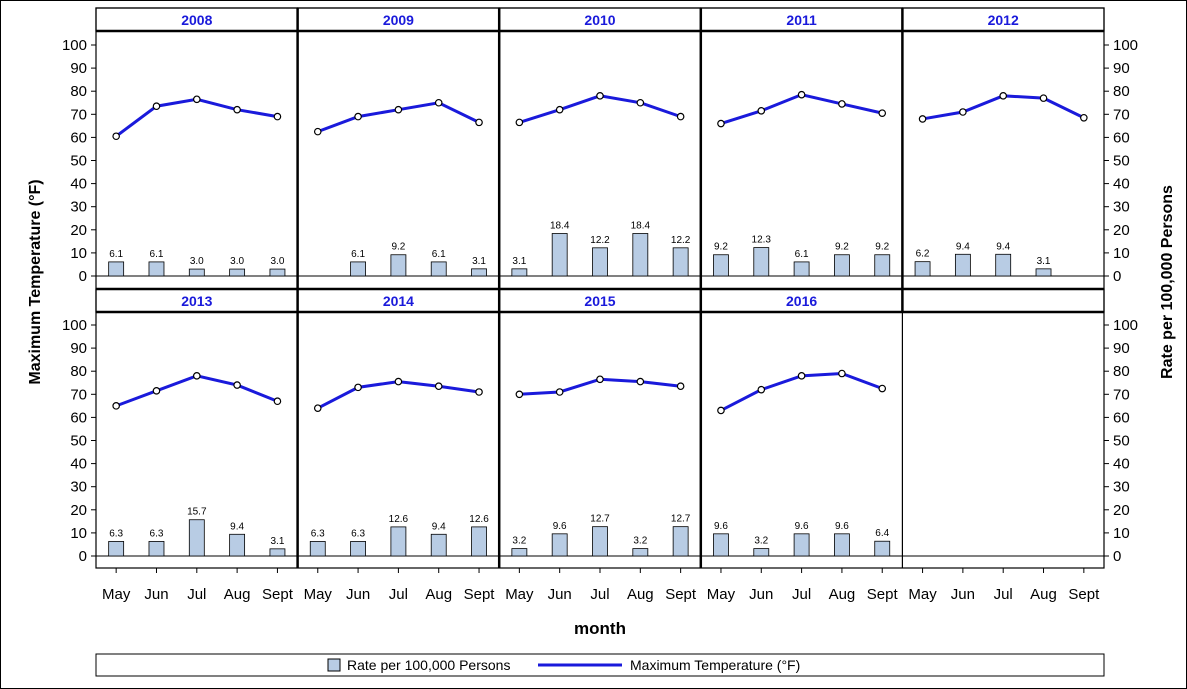  Describe the element at coordinates (277, 541) in the screenshot. I see `bar-label: 3.1` at that location.